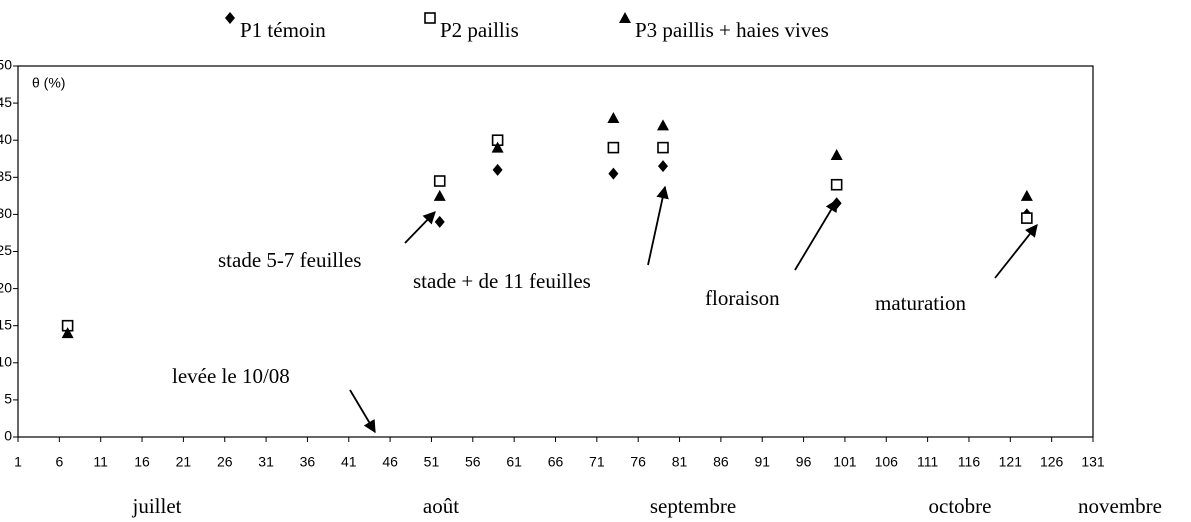 This screenshot has width=1191, height=522. Describe the element at coordinates (6, 287) in the screenshot. I see `y-tick-label: 20` at that location.